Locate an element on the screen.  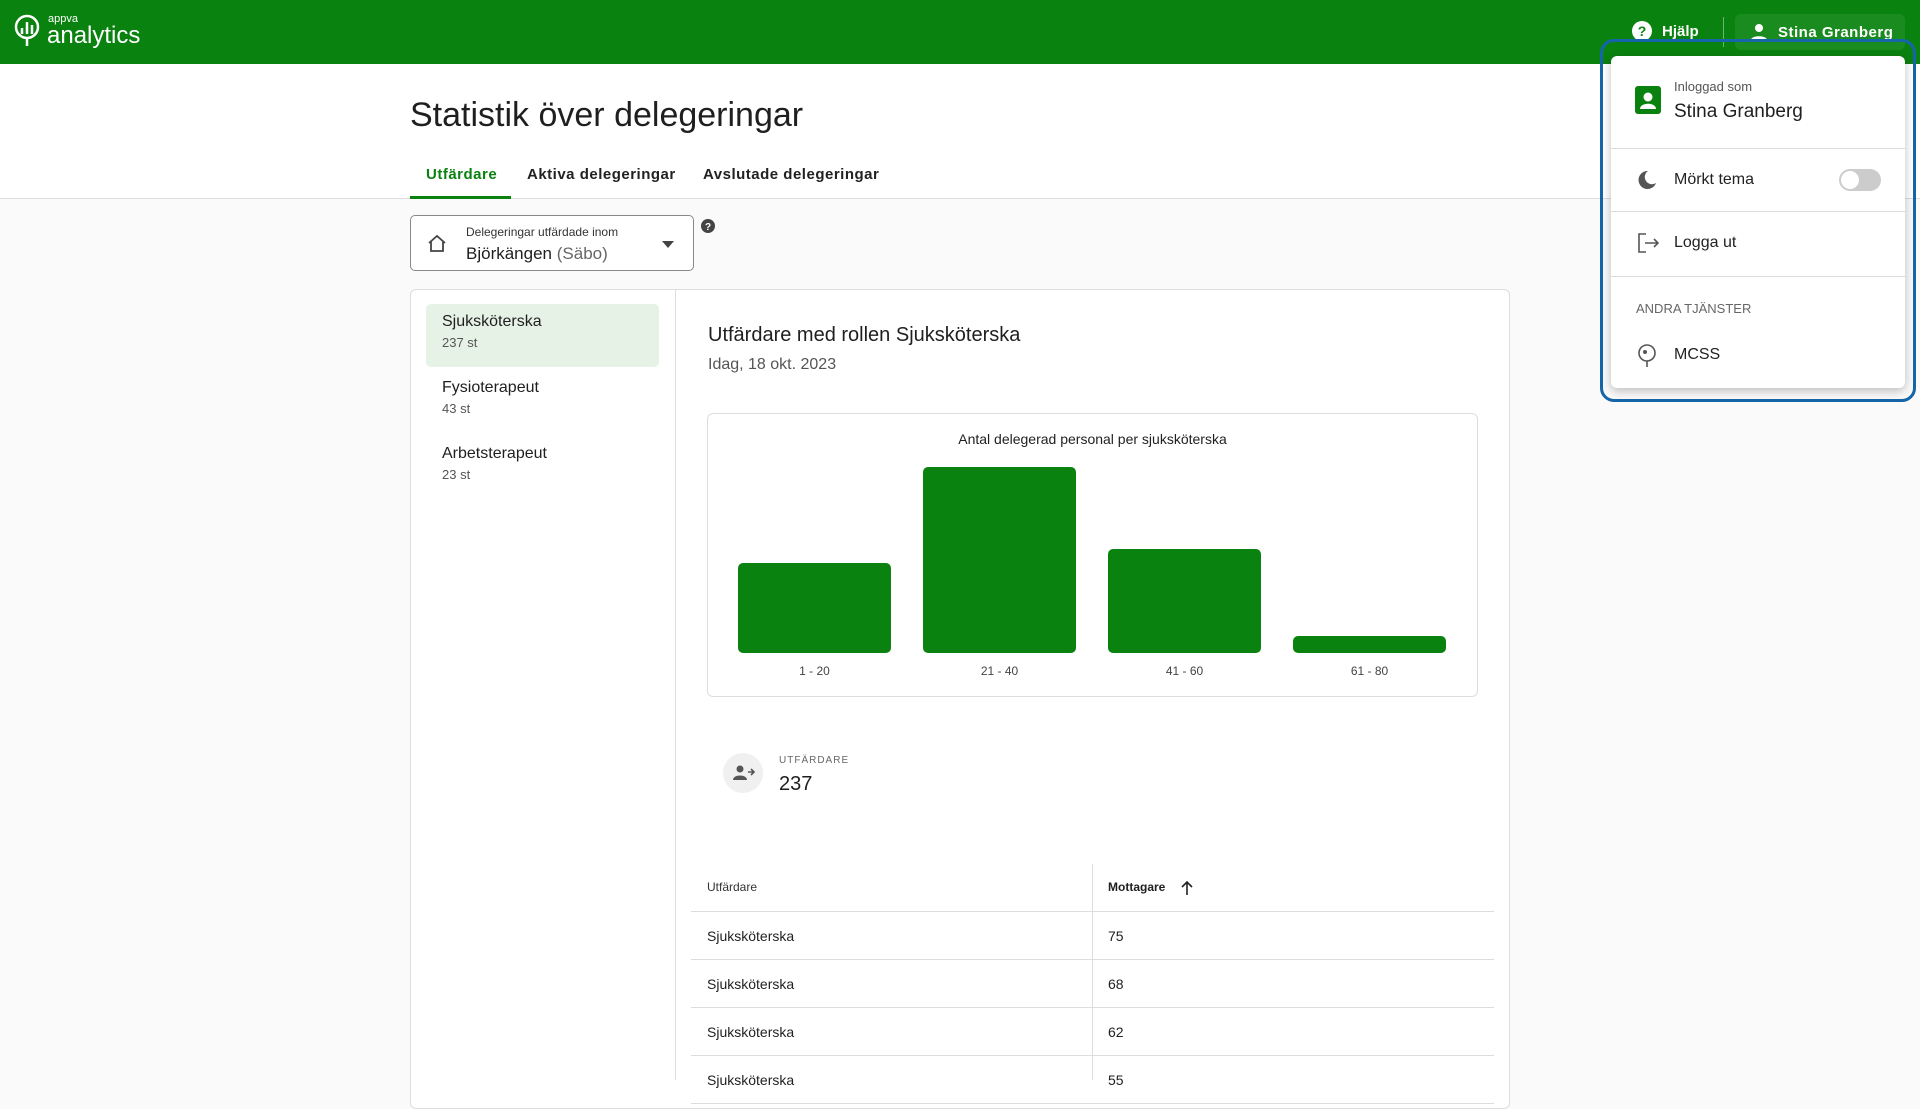
stat-icon is located at coordinates (743, 773).